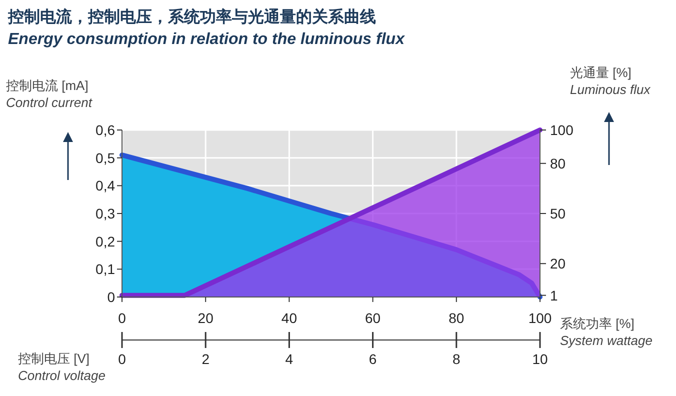 The image size is (676, 396). What do you see at coordinates (558, 214) in the screenshot?
I see `y2-tick-label: 50` at bounding box center [558, 214].